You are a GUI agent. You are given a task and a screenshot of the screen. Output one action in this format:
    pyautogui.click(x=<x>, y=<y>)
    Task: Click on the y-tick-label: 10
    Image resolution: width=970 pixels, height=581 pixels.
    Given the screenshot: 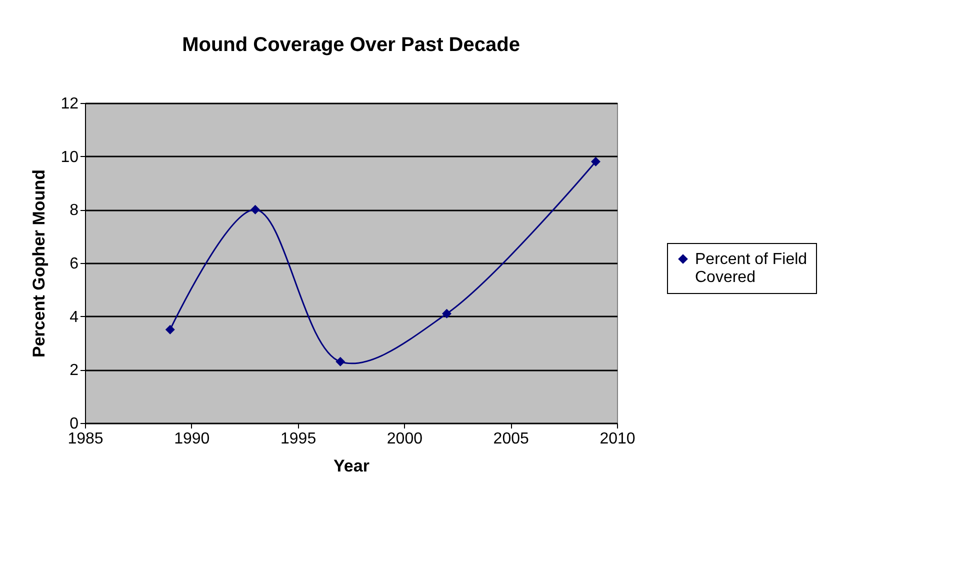 What is the action you would take?
    pyautogui.click(x=69, y=157)
    